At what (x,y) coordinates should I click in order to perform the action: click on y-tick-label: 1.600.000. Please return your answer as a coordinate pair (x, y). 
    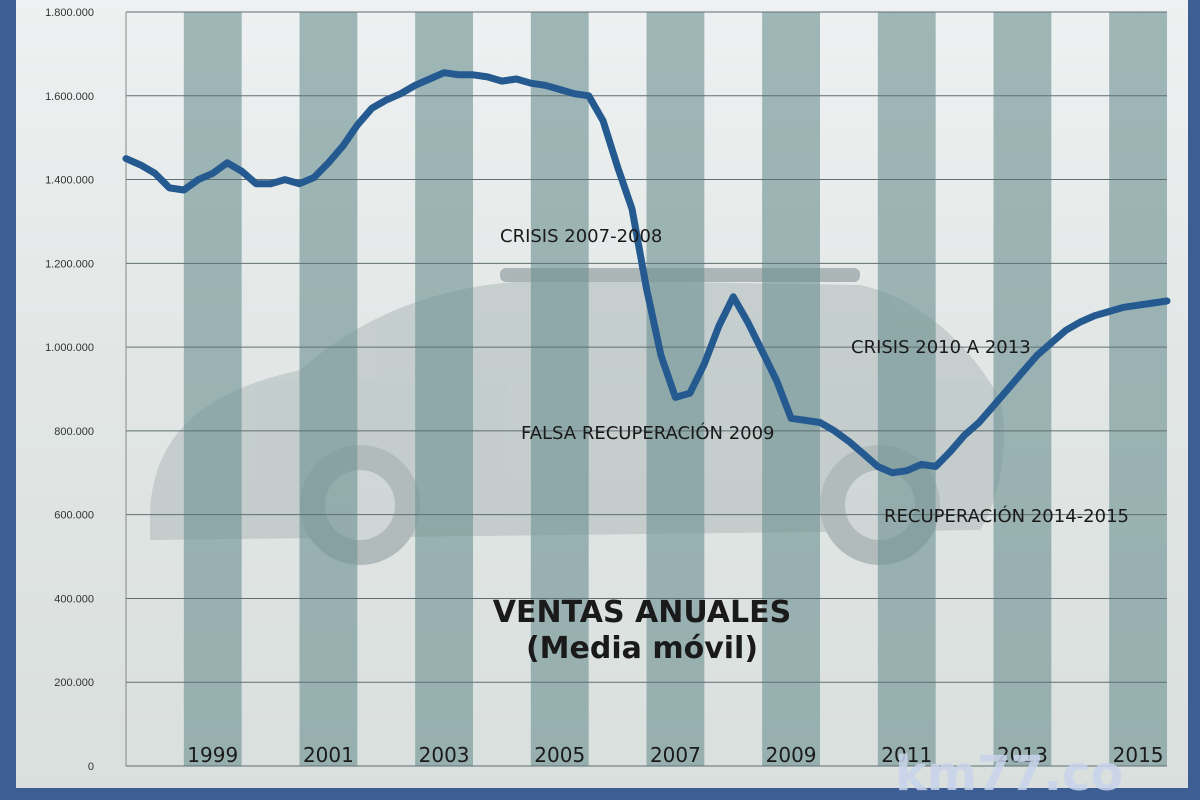
    Looking at the image, I should click on (69, 97).